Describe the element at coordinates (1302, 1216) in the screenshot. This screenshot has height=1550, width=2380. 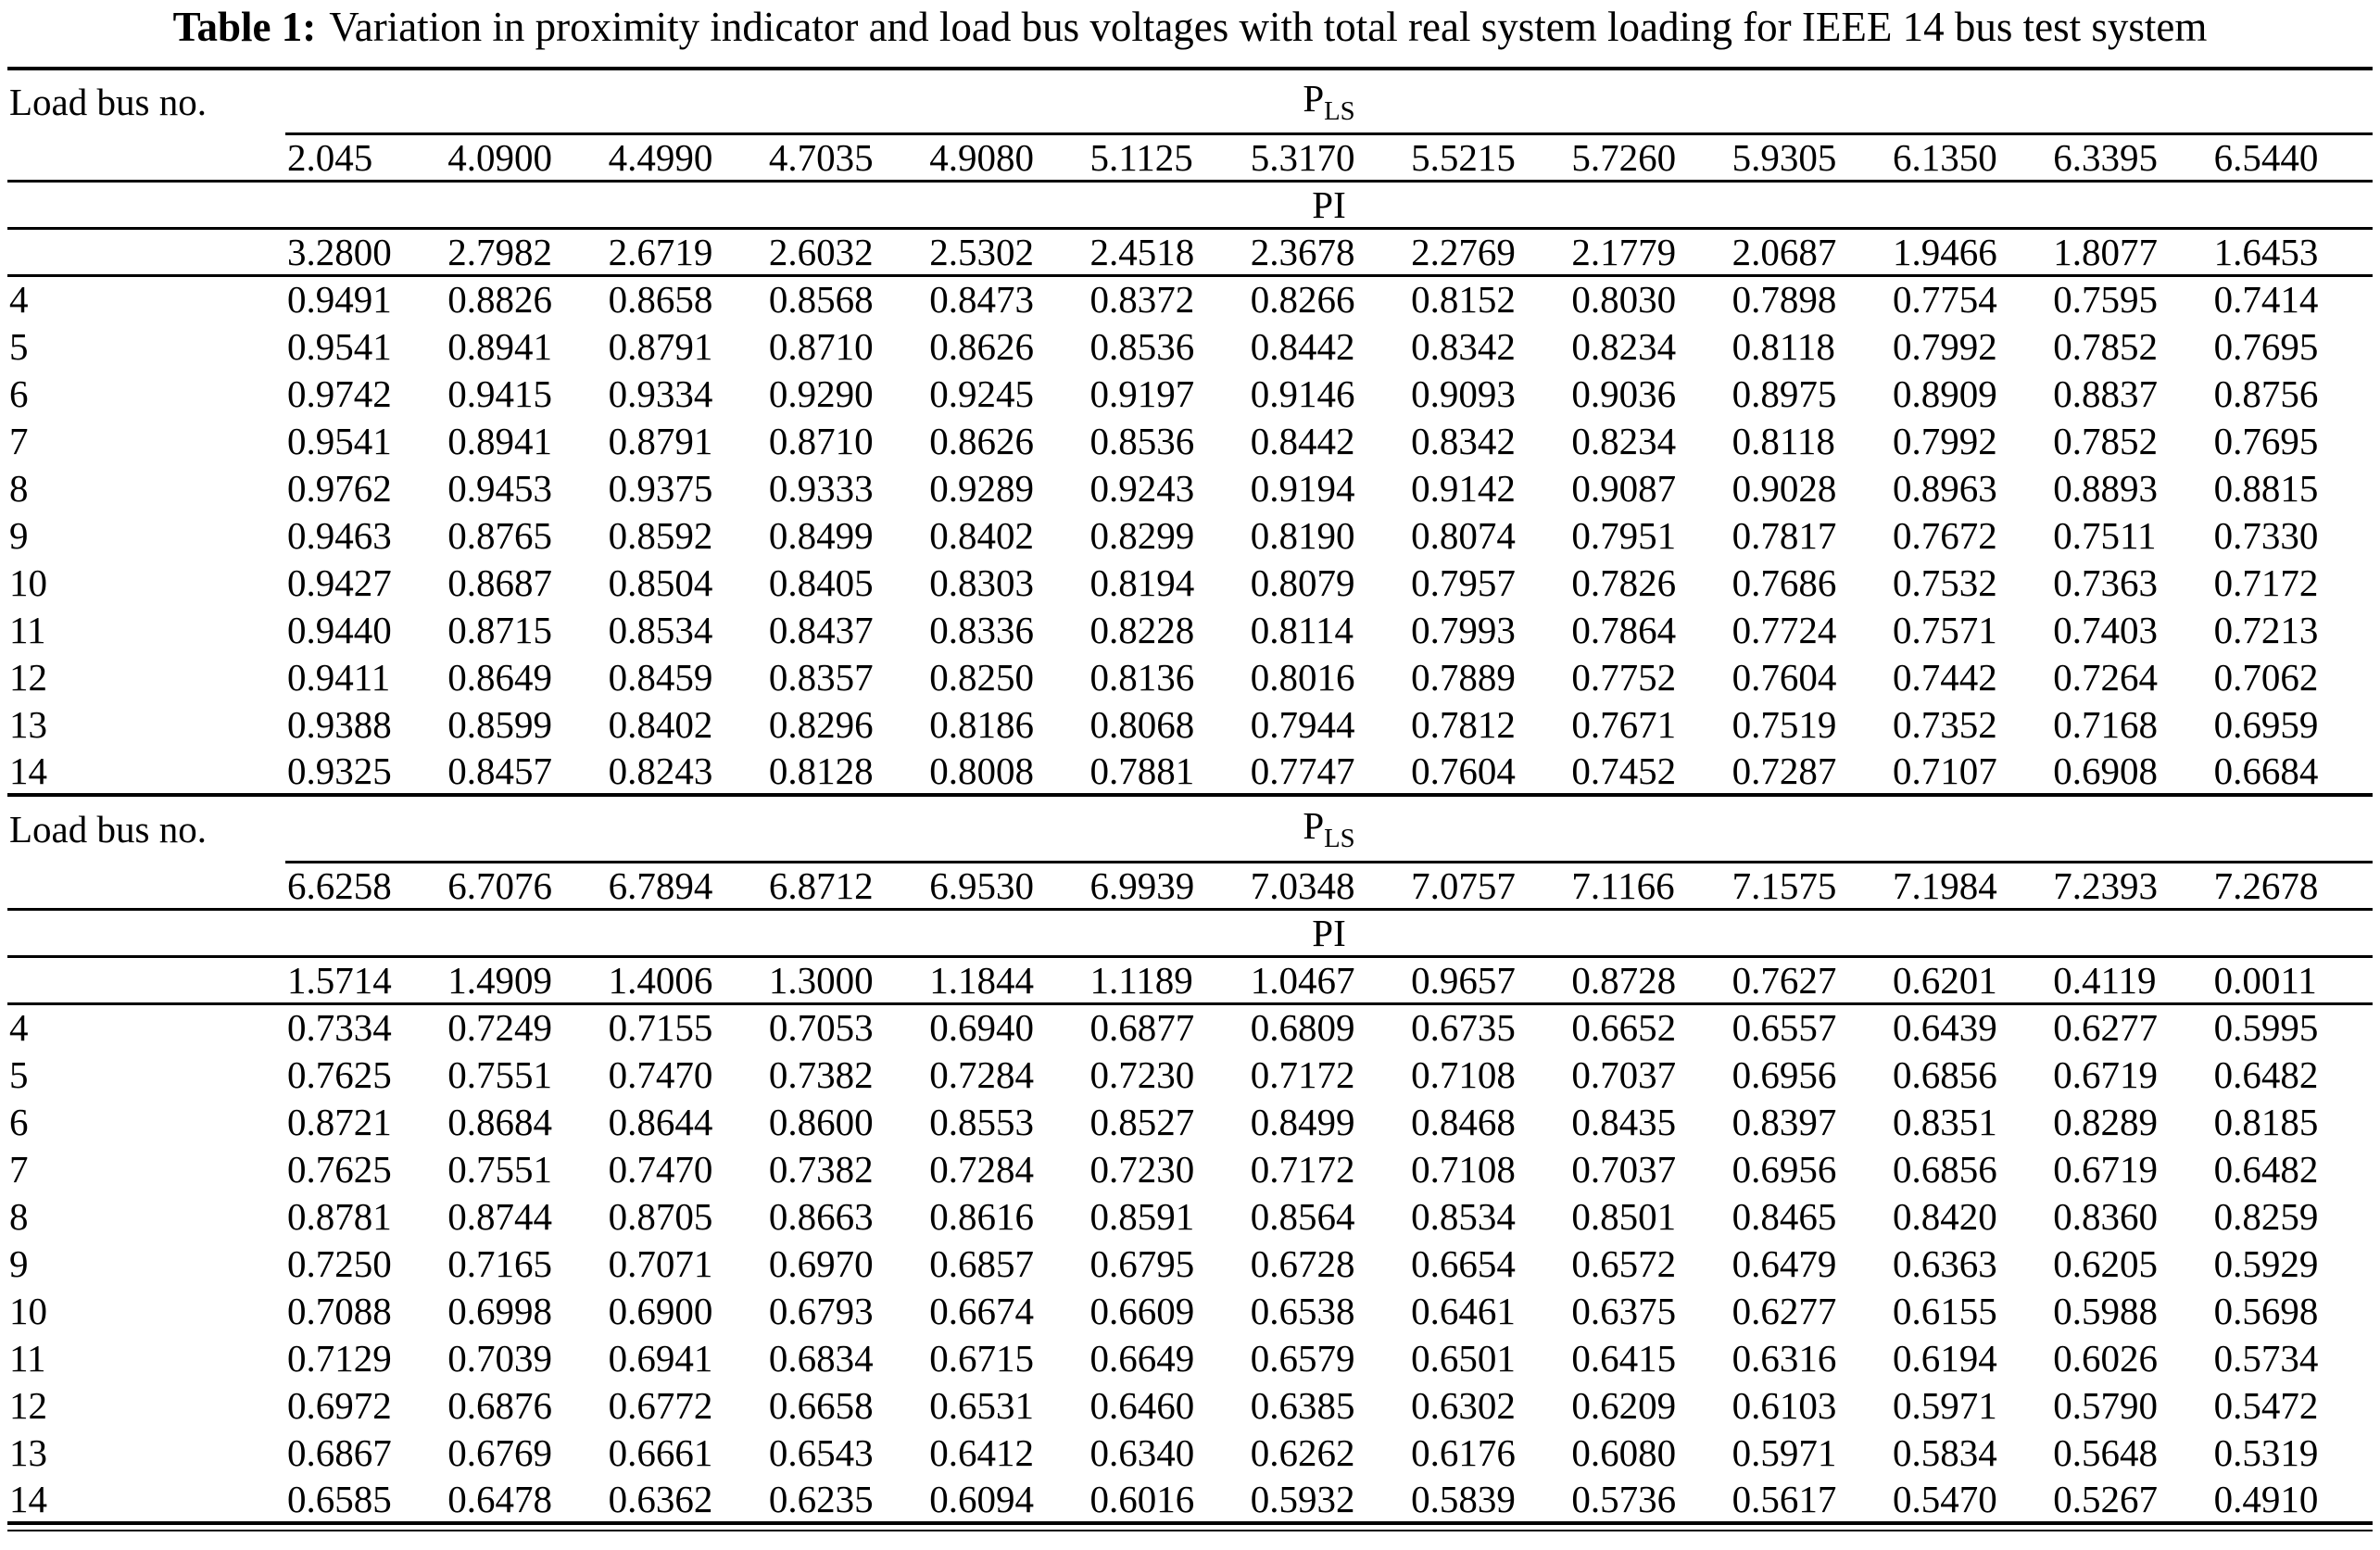
I see `voltage-value-cell: 0.8564` at that location.